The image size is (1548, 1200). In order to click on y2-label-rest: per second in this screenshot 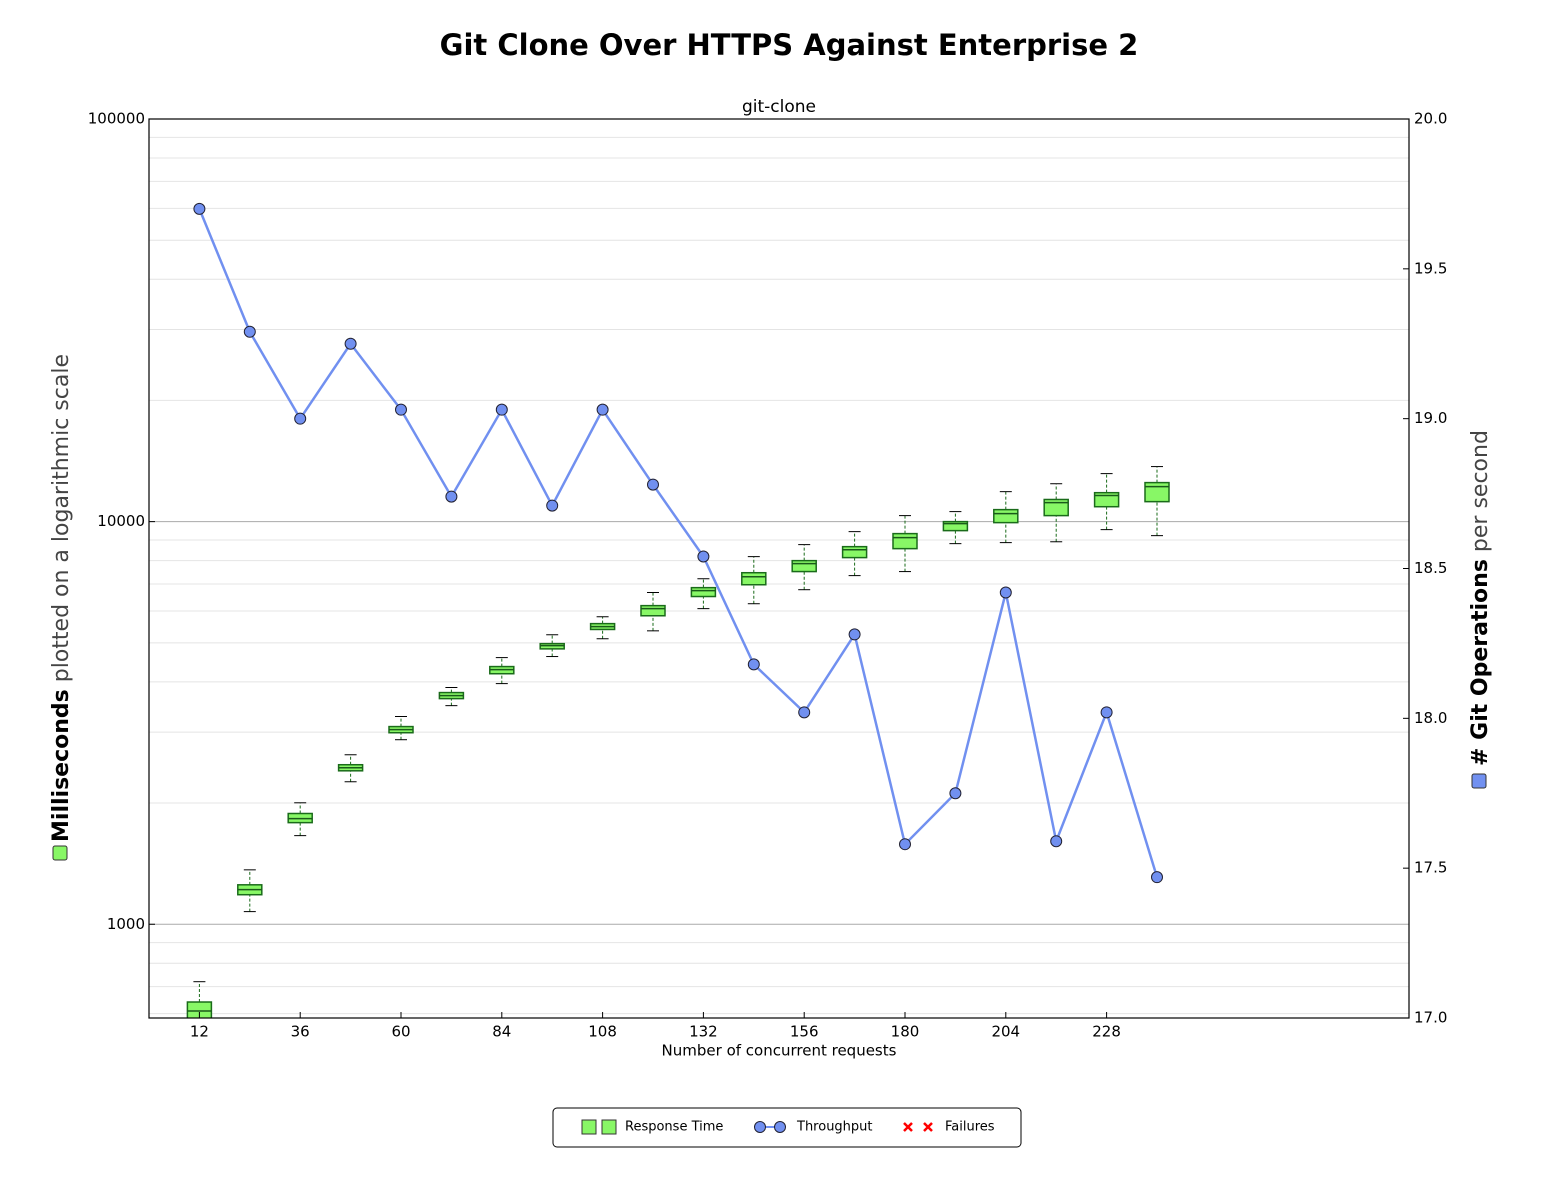, I will do `click(1480, 494)`.